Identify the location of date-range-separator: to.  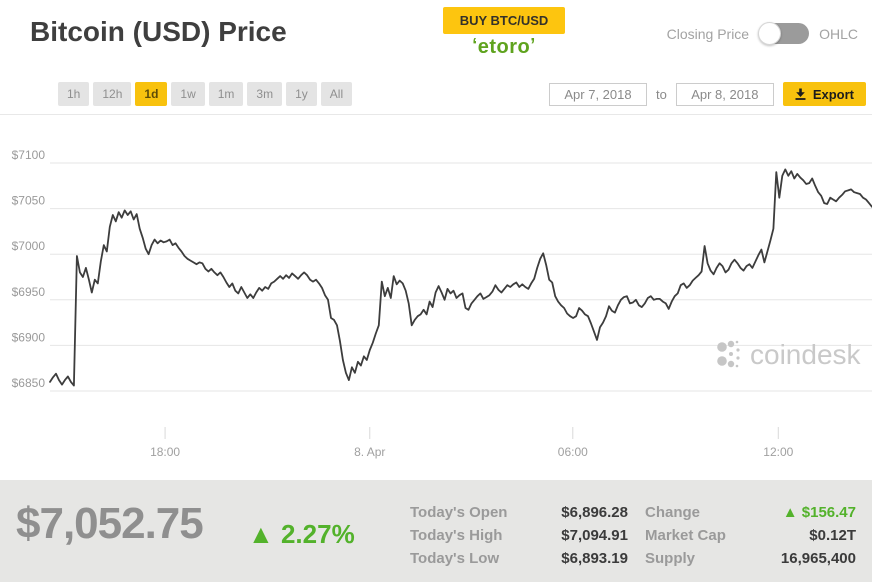
(661, 94).